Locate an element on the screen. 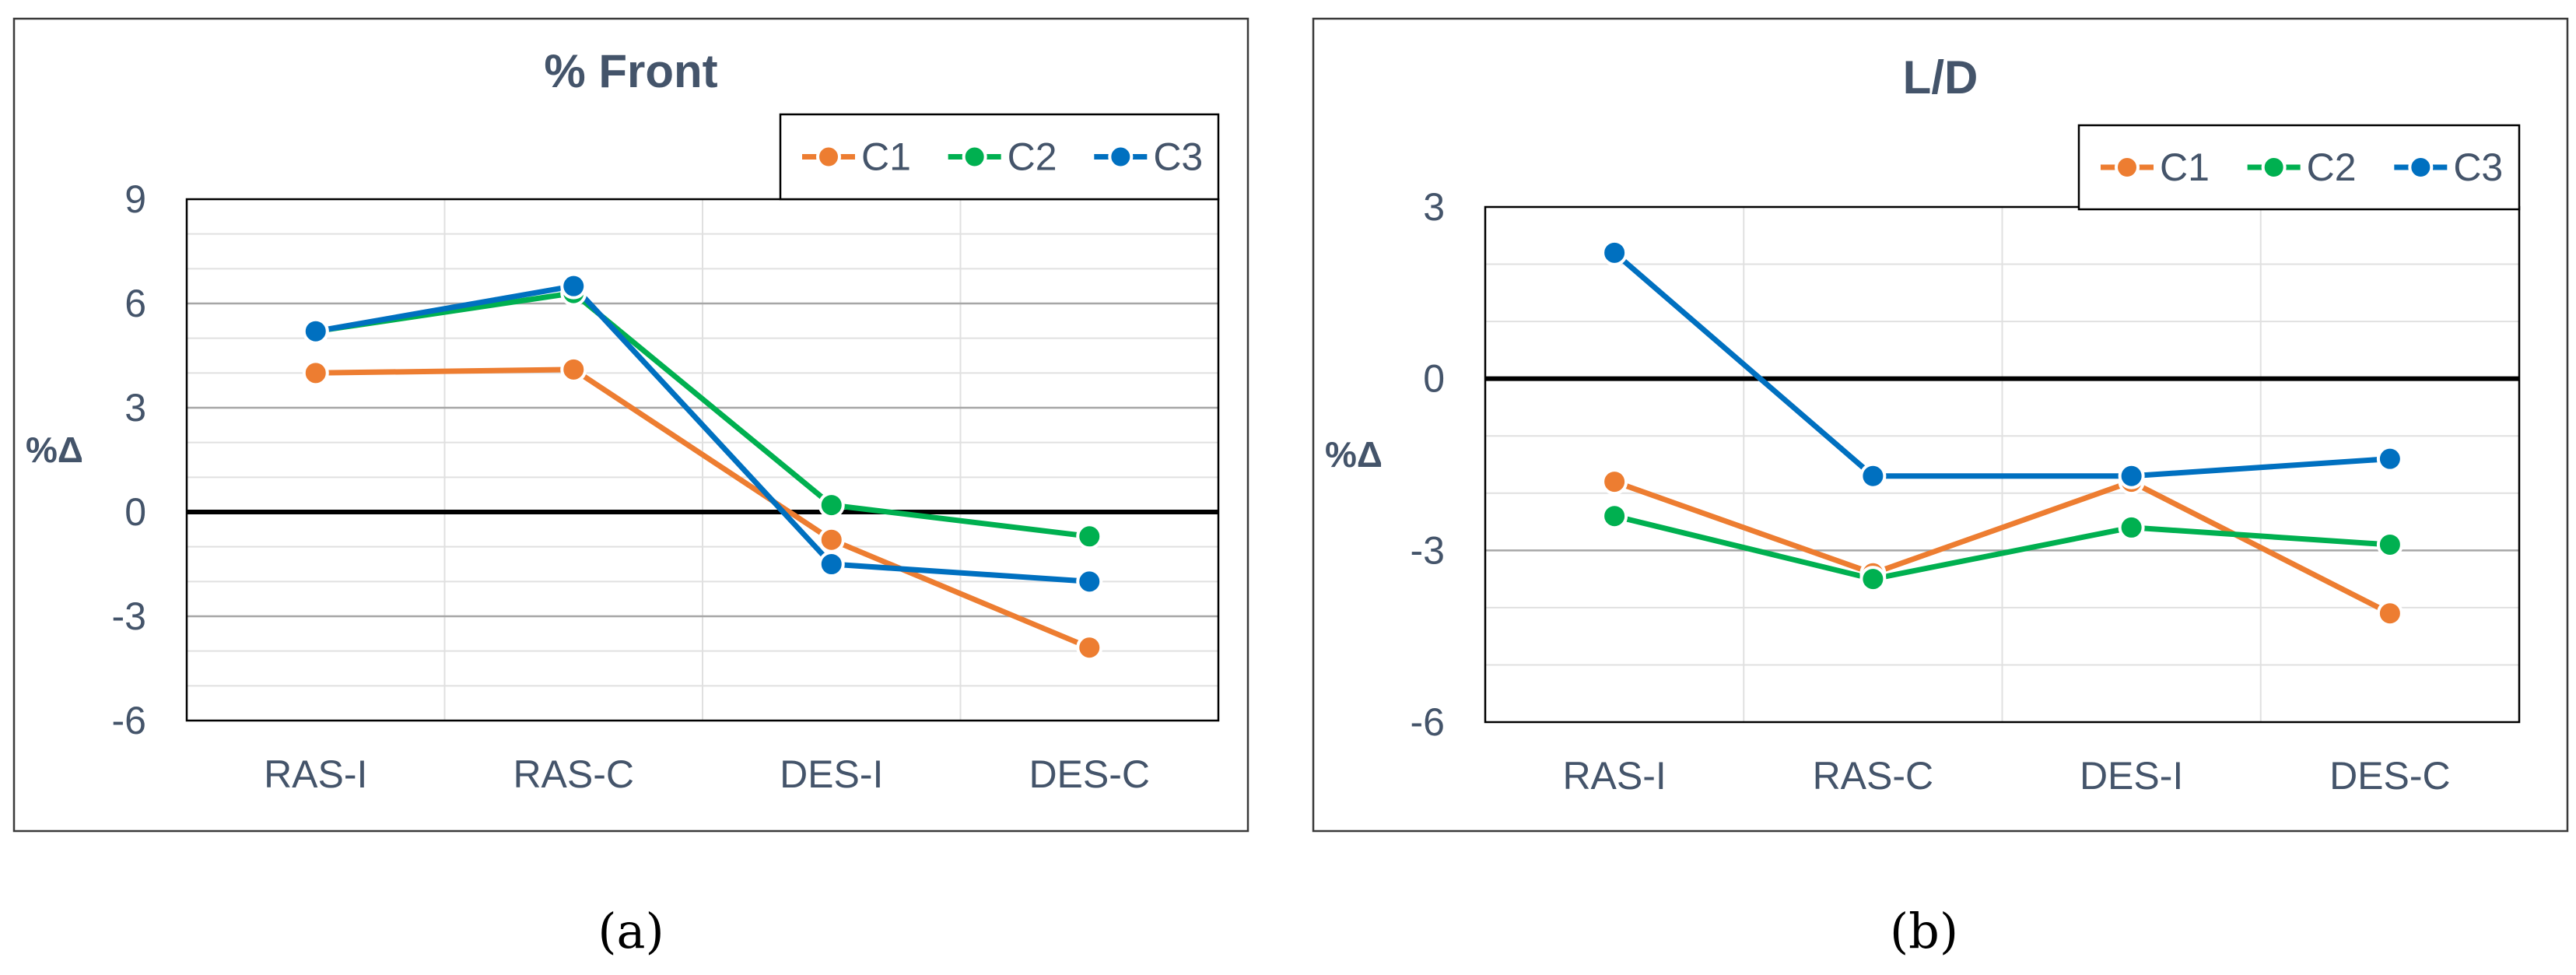 This screenshot has width=2576, height=975. panel-caption-a: (a) is located at coordinates (631, 931).